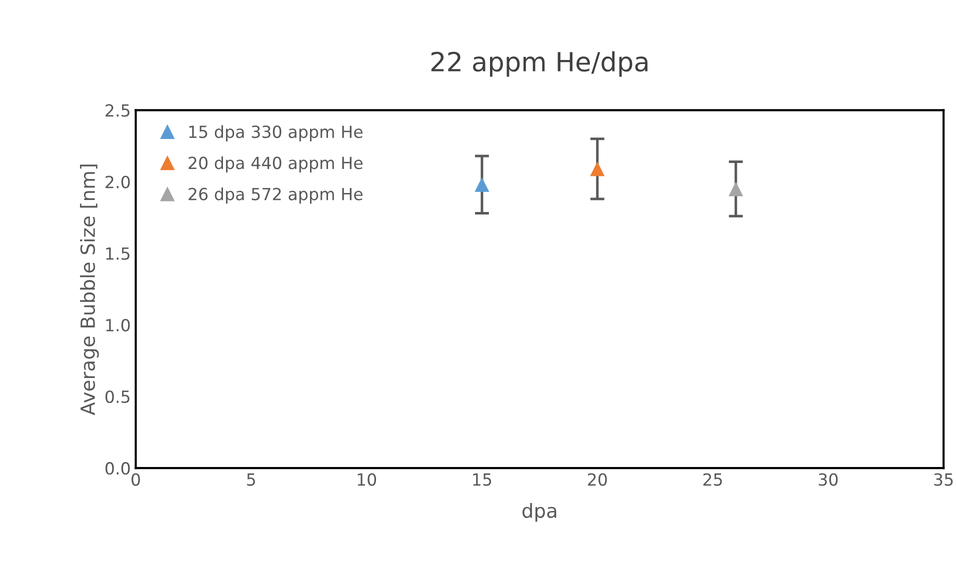 This screenshot has height=580, width=956. I want to click on y-tick-label: 0.0, so click(117, 468).